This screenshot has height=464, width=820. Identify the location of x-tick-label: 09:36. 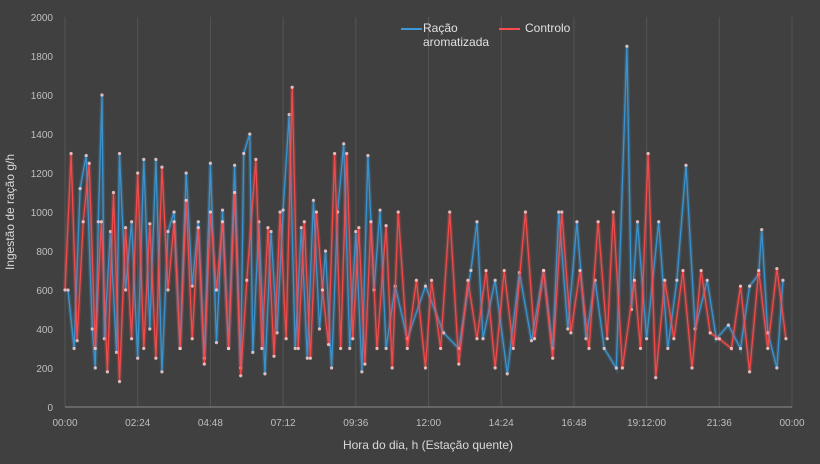
(355, 423).